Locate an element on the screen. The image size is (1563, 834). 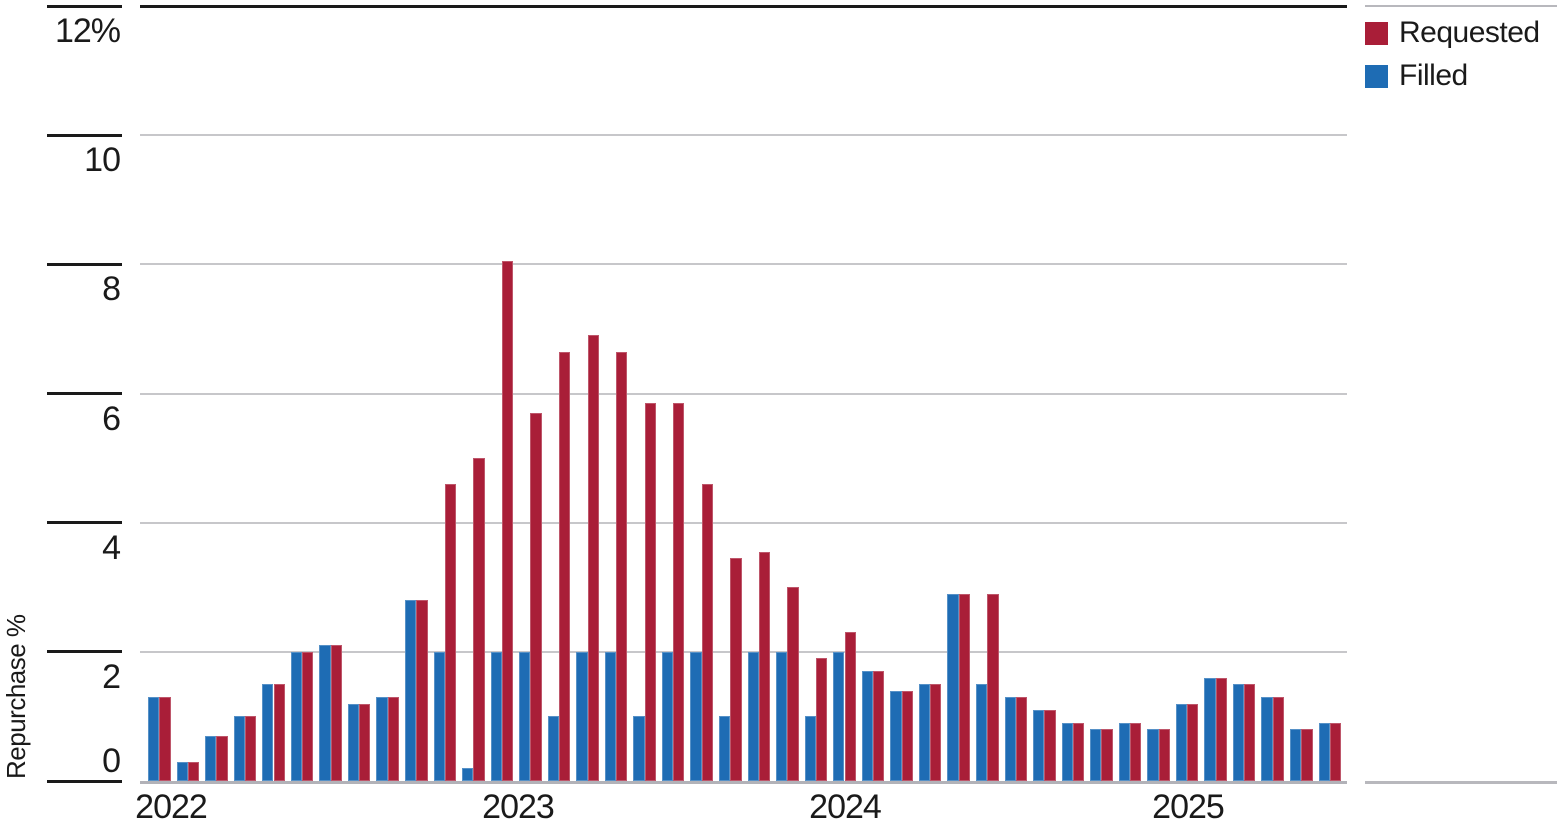
plot-top-border is located at coordinates (743, 6).